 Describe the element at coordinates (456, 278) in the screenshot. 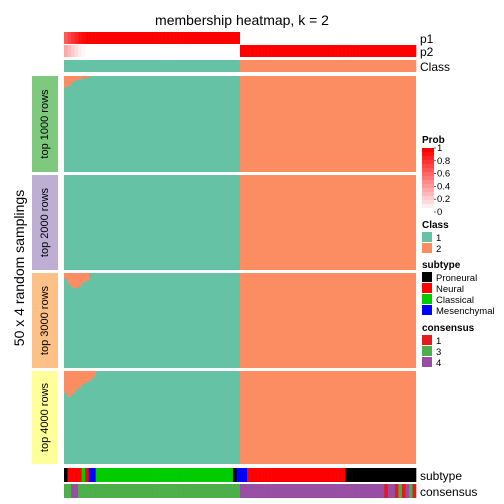

I see `subtype-legend-label: Proneural` at that location.